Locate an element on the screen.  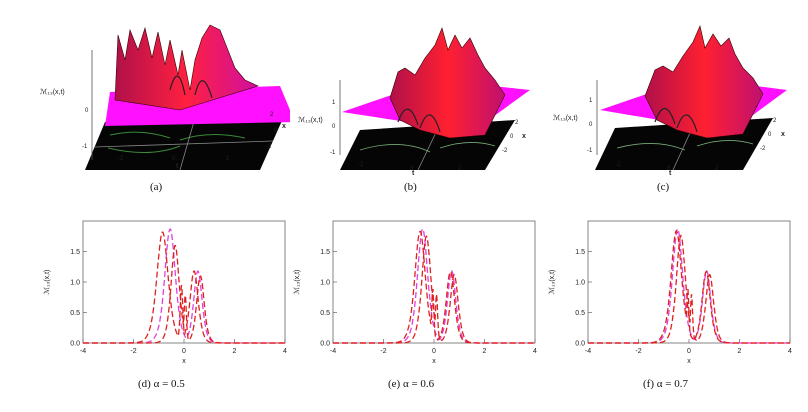
line-plot-e: -4 -2 0 2 4 0.0 0.5 1.0 1.5 x ℳ₁₃(x,t) is located at coordinates (415, 292).